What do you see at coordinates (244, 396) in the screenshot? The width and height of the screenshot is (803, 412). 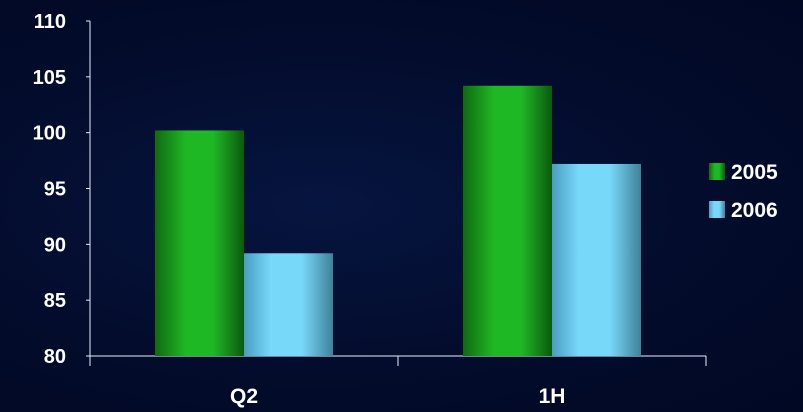 I see `x-category-label: Q2` at bounding box center [244, 396].